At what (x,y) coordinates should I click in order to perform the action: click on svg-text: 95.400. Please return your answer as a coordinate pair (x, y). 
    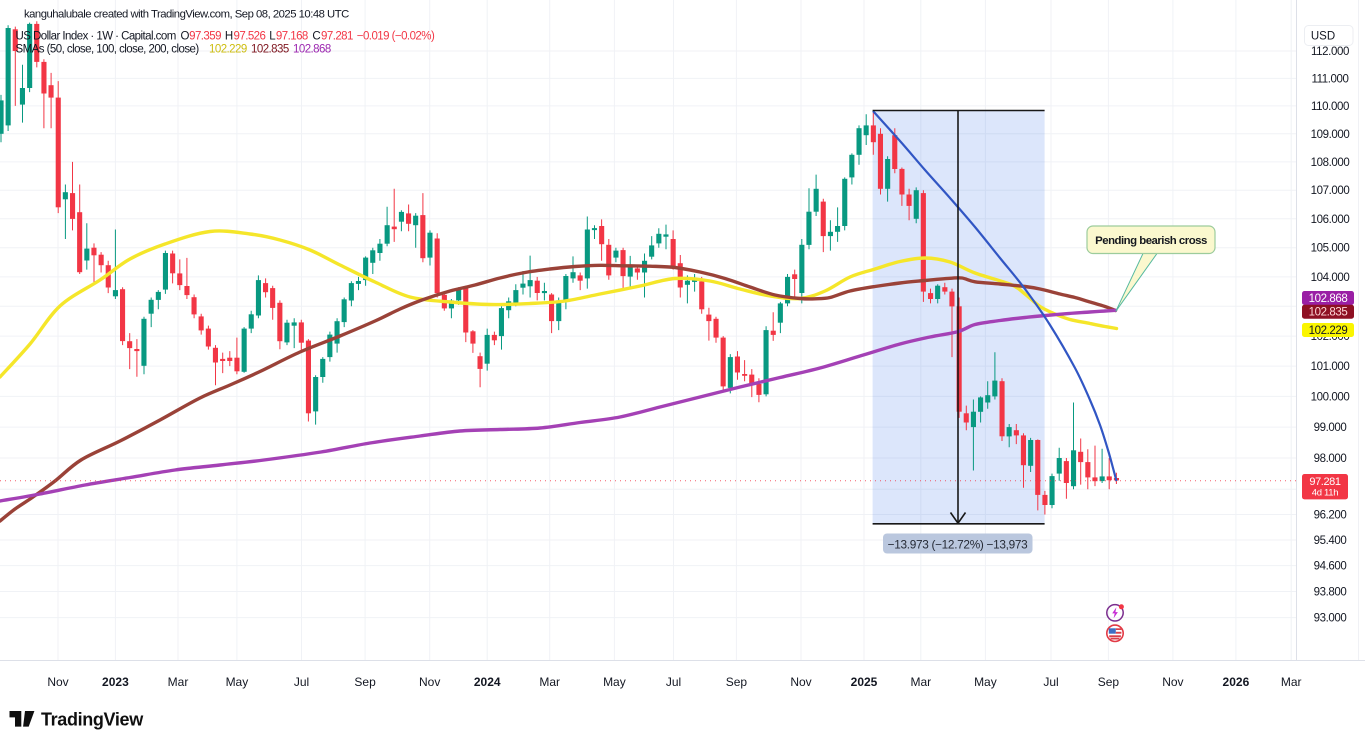
    Looking at the image, I should click on (1330, 541).